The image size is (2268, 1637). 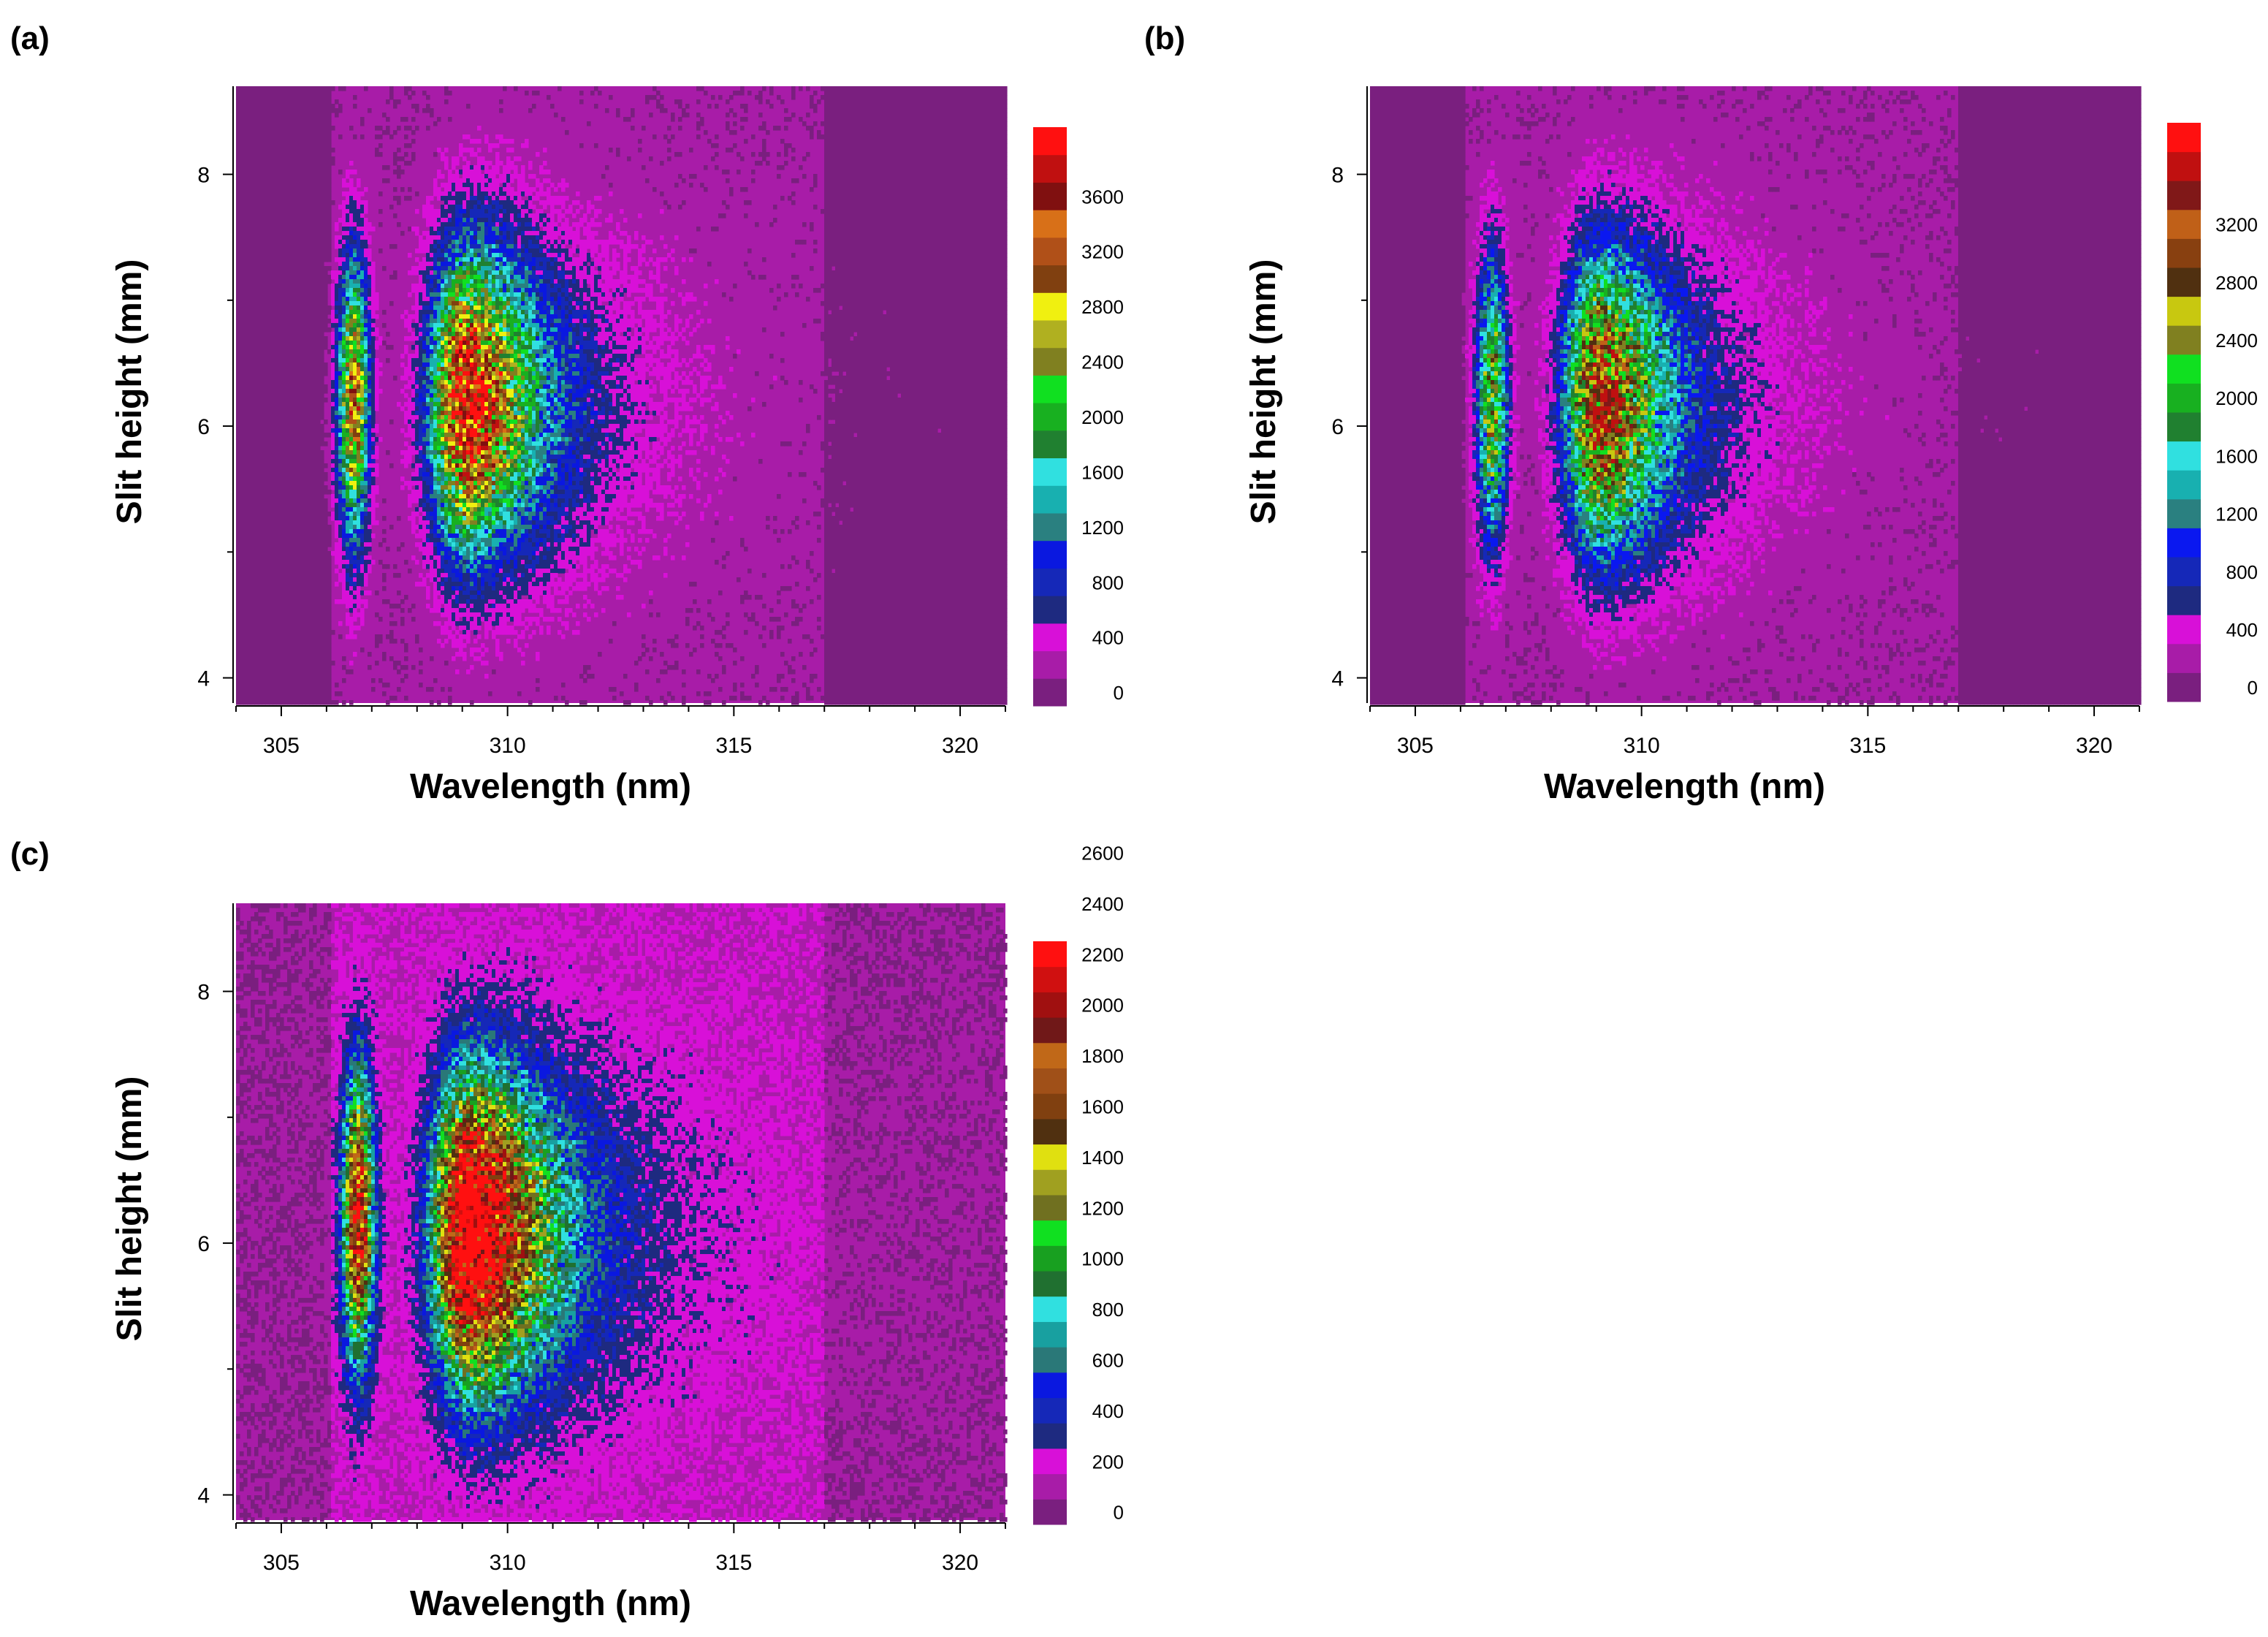 What do you see at coordinates (30, 38) in the screenshot?
I see `panel-label: (a)` at bounding box center [30, 38].